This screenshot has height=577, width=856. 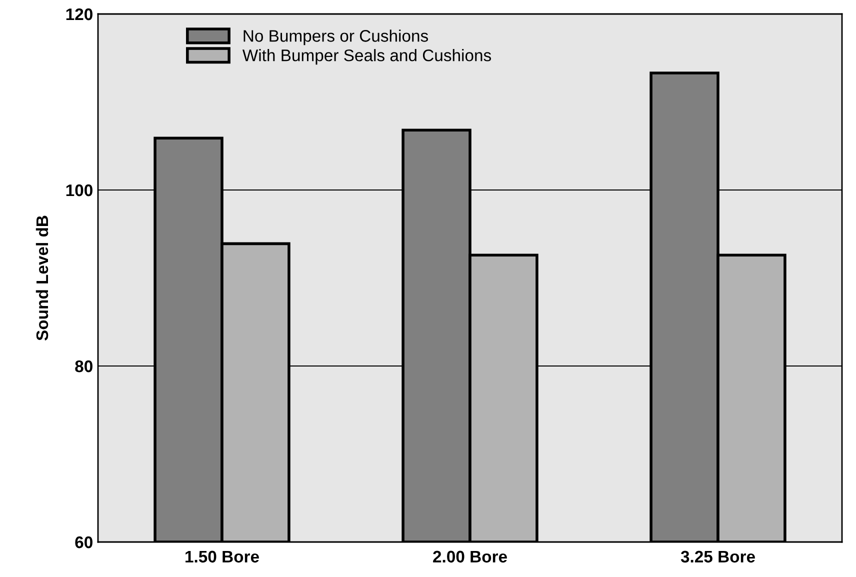 What do you see at coordinates (79, 190) in the screenshot?
I see `y-tick-label: 100` at bounding box center [79, 190].